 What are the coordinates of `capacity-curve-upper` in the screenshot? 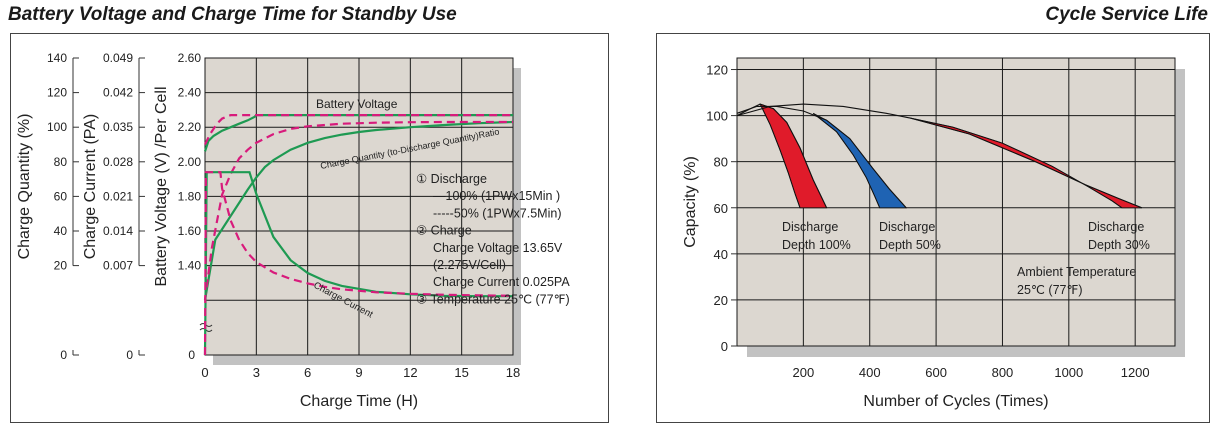 It's located at (821, 157).